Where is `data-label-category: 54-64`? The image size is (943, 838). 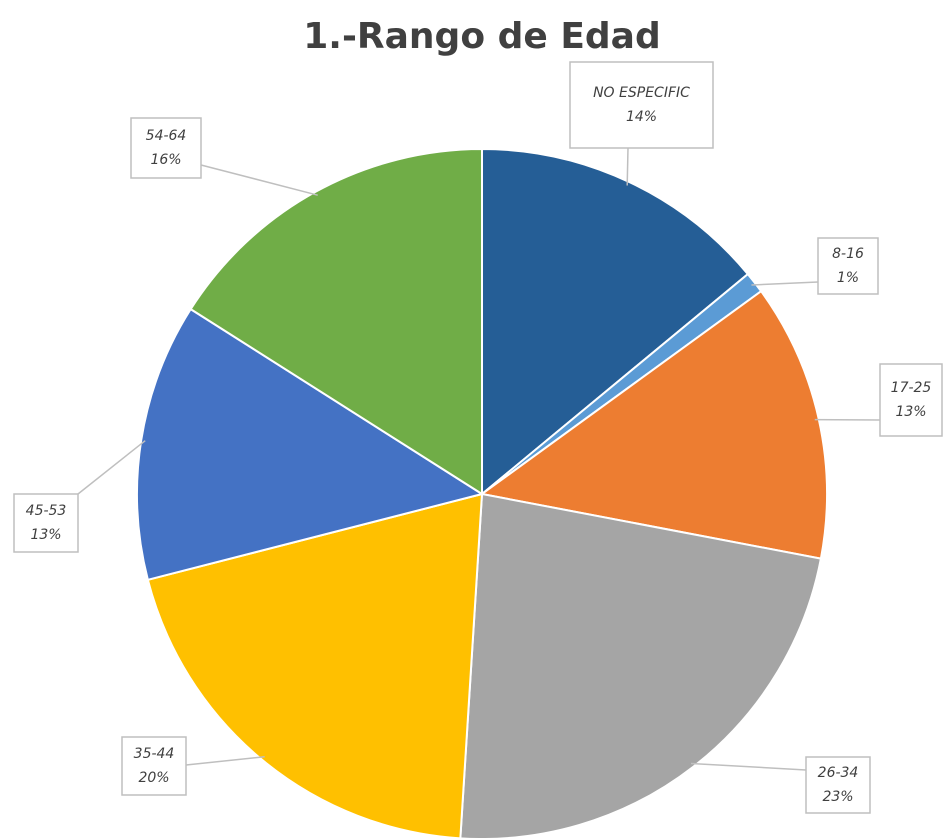
data-label-category: 54-64 is located at coordinates (166, 136).